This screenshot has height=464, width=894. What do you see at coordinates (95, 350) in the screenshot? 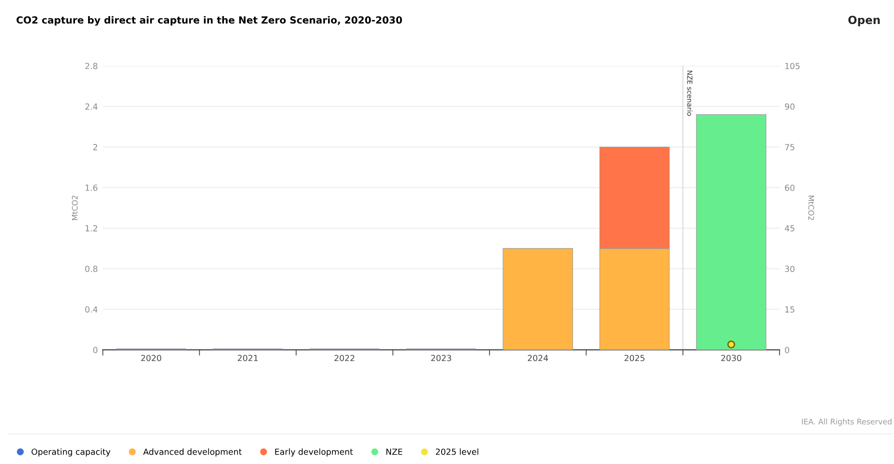
I see `y-tick-label: 0` at bounding box center [95, 350].